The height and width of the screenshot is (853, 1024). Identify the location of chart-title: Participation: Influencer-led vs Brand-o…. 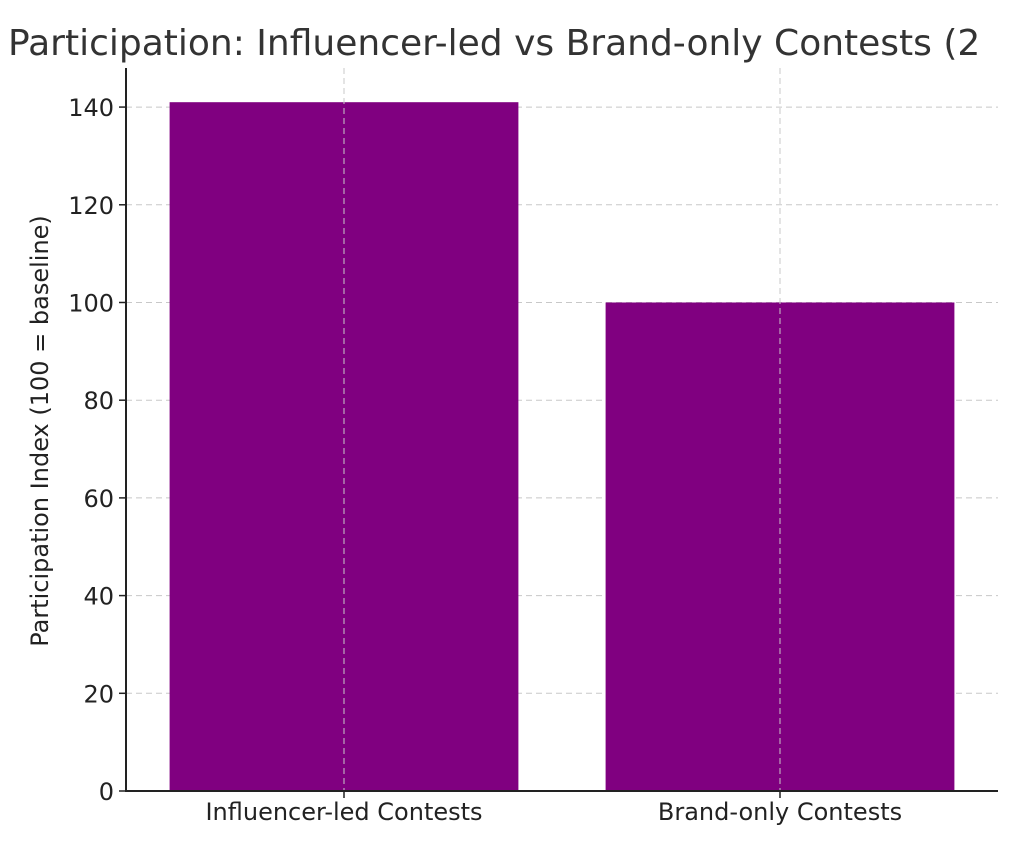
(494, 43).